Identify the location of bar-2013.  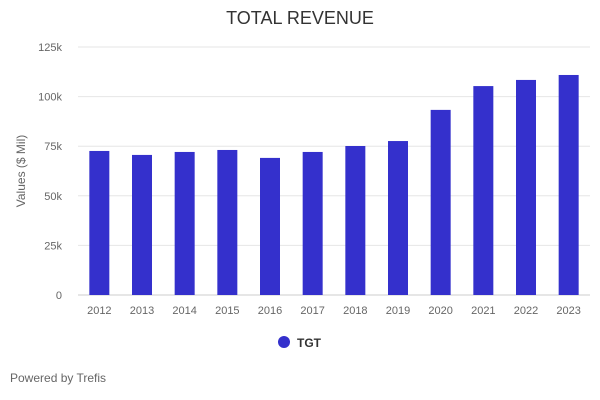
(142, 224).